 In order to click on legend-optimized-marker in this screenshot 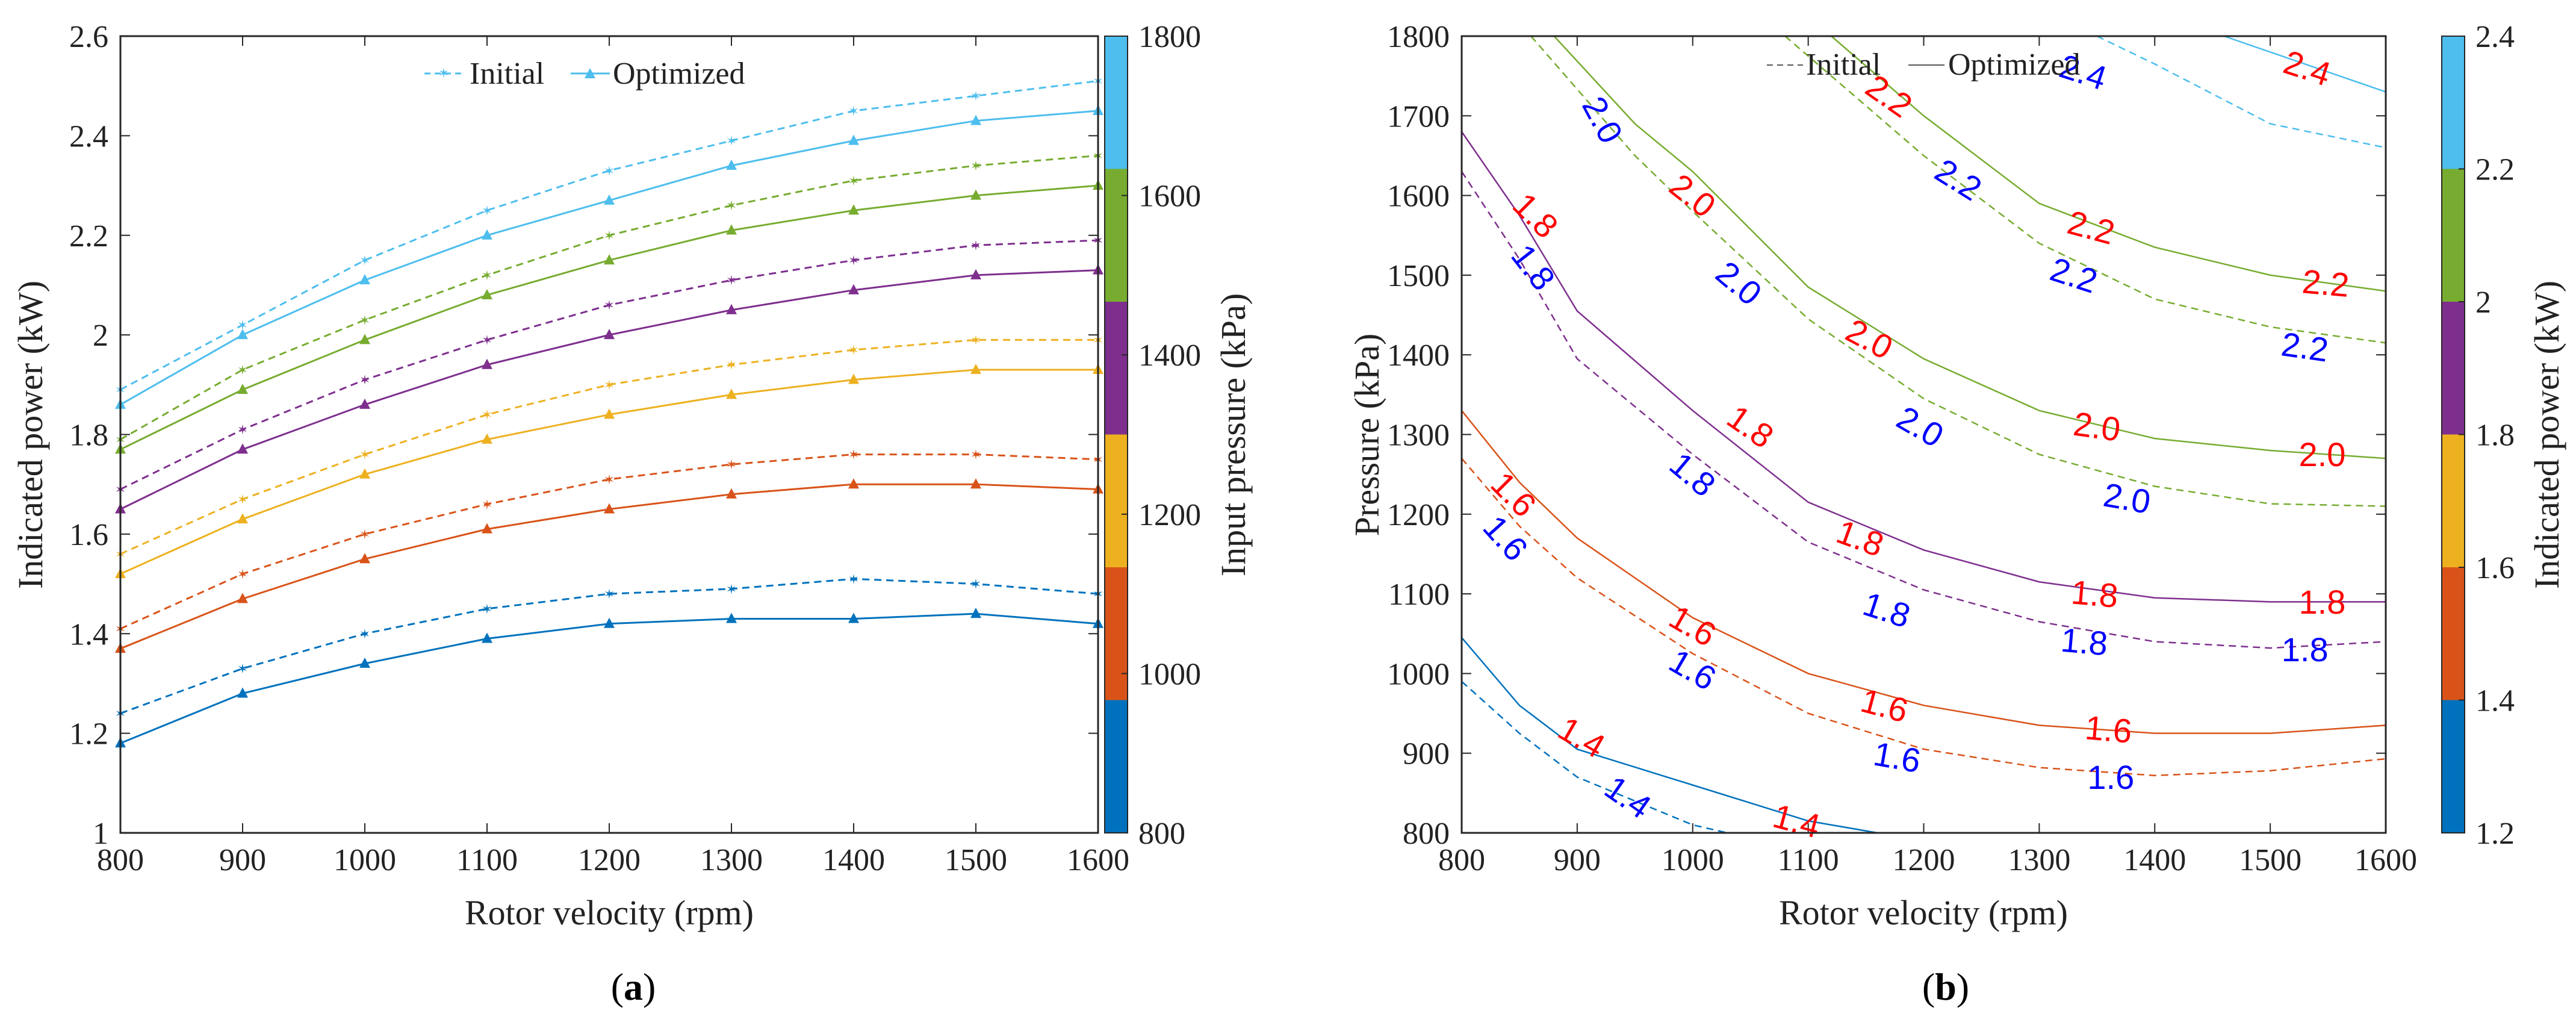, I will do `click(590, 73)`.